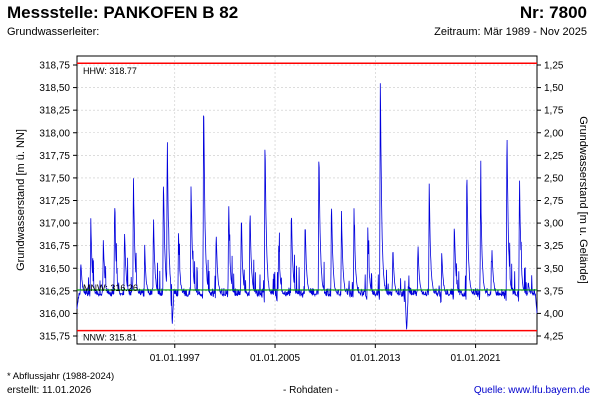 The image size is (600, 400). Describe the element at coordinates (123, 12) in the screenshot. I see `station-title: Messstelle: PANKOFEN B 82` at that location.